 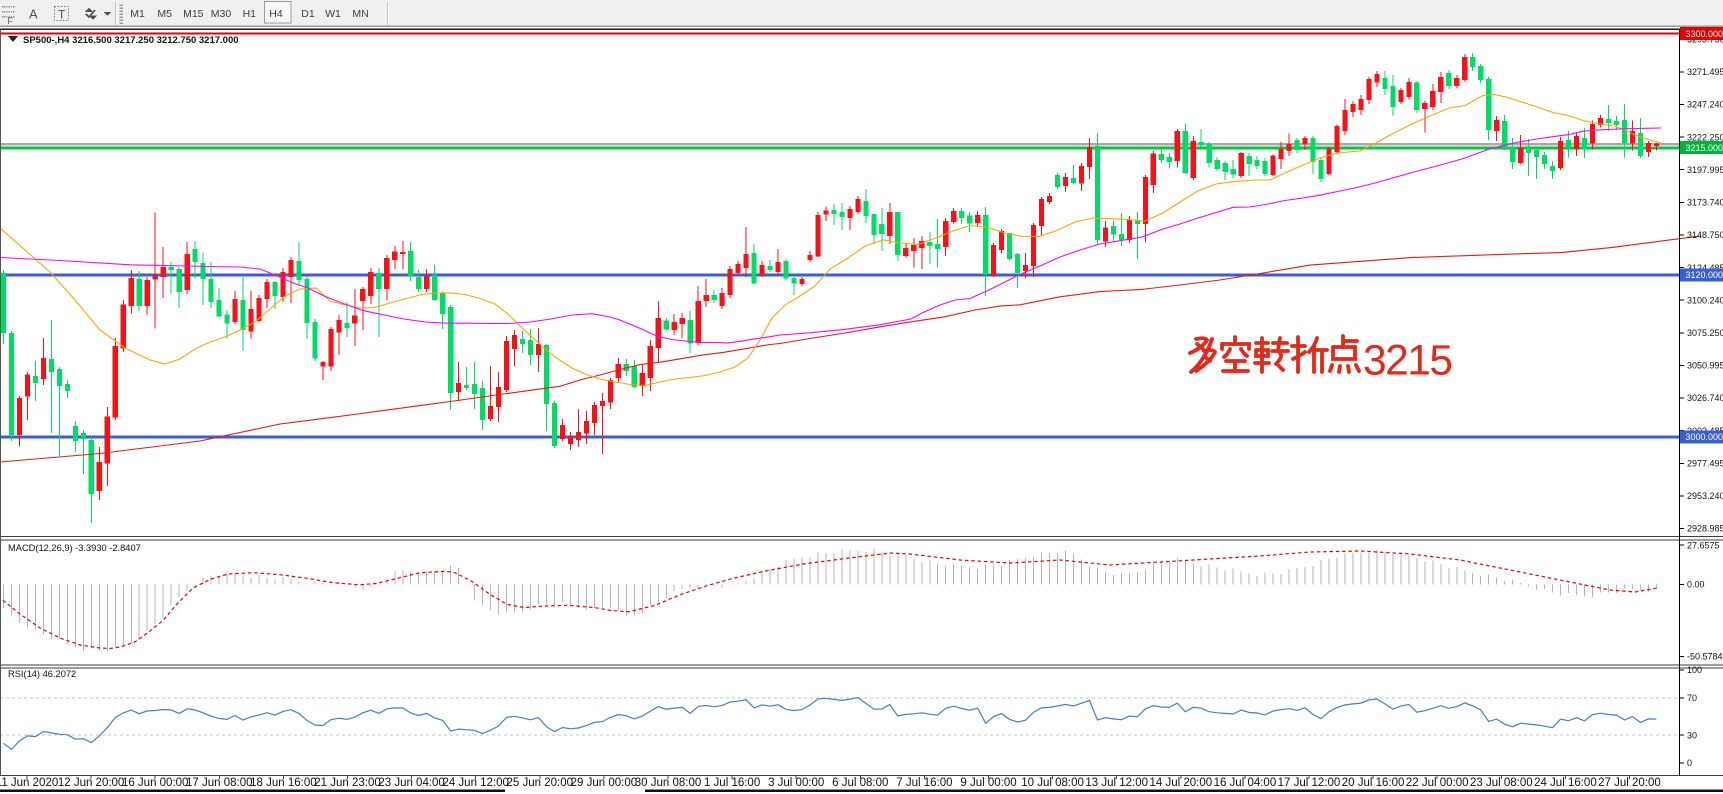 What do you see at coordinates (250, 14) in the screenshot?
I see `svg-text: H1` at bounding box center [250, 14].